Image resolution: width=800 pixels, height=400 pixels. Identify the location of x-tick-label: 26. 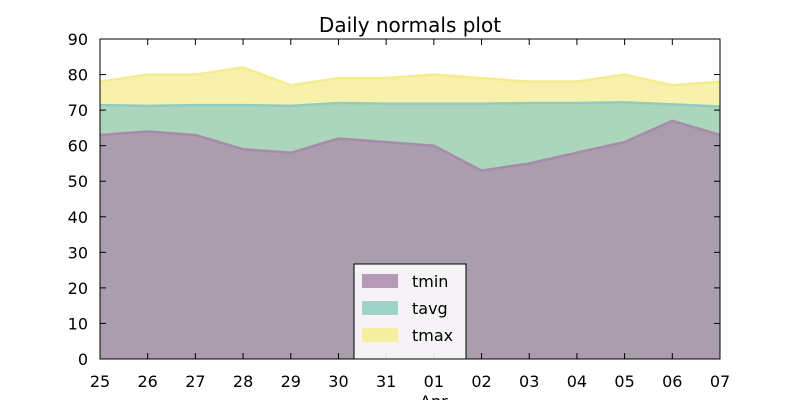
(148, 381).